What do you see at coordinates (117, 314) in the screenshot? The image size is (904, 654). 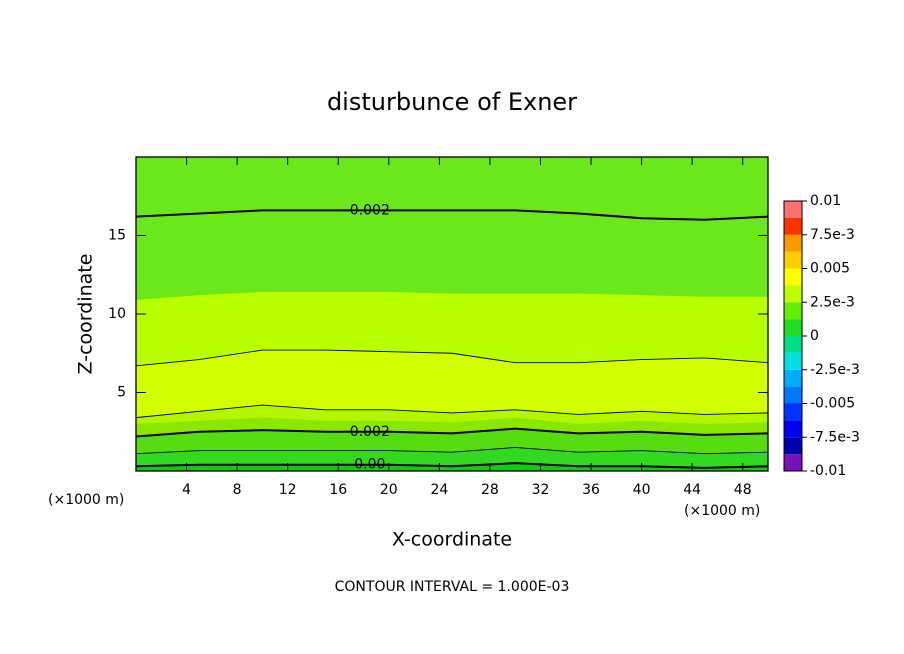 I see `y-tick-label: 10` at bounding box center [117, 314].